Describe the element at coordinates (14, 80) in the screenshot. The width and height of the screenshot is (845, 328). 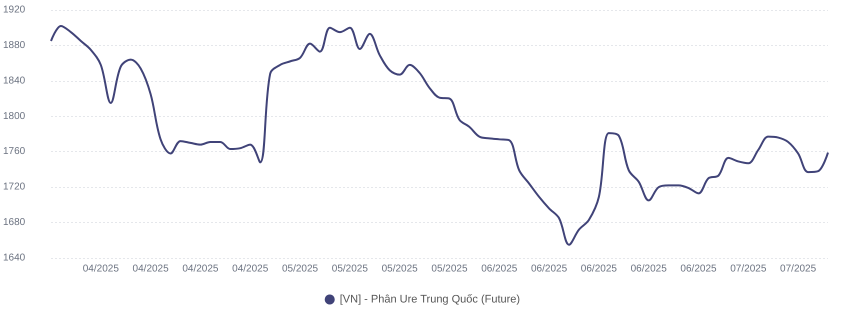
I see `y-tick-label: 1840` at that location.